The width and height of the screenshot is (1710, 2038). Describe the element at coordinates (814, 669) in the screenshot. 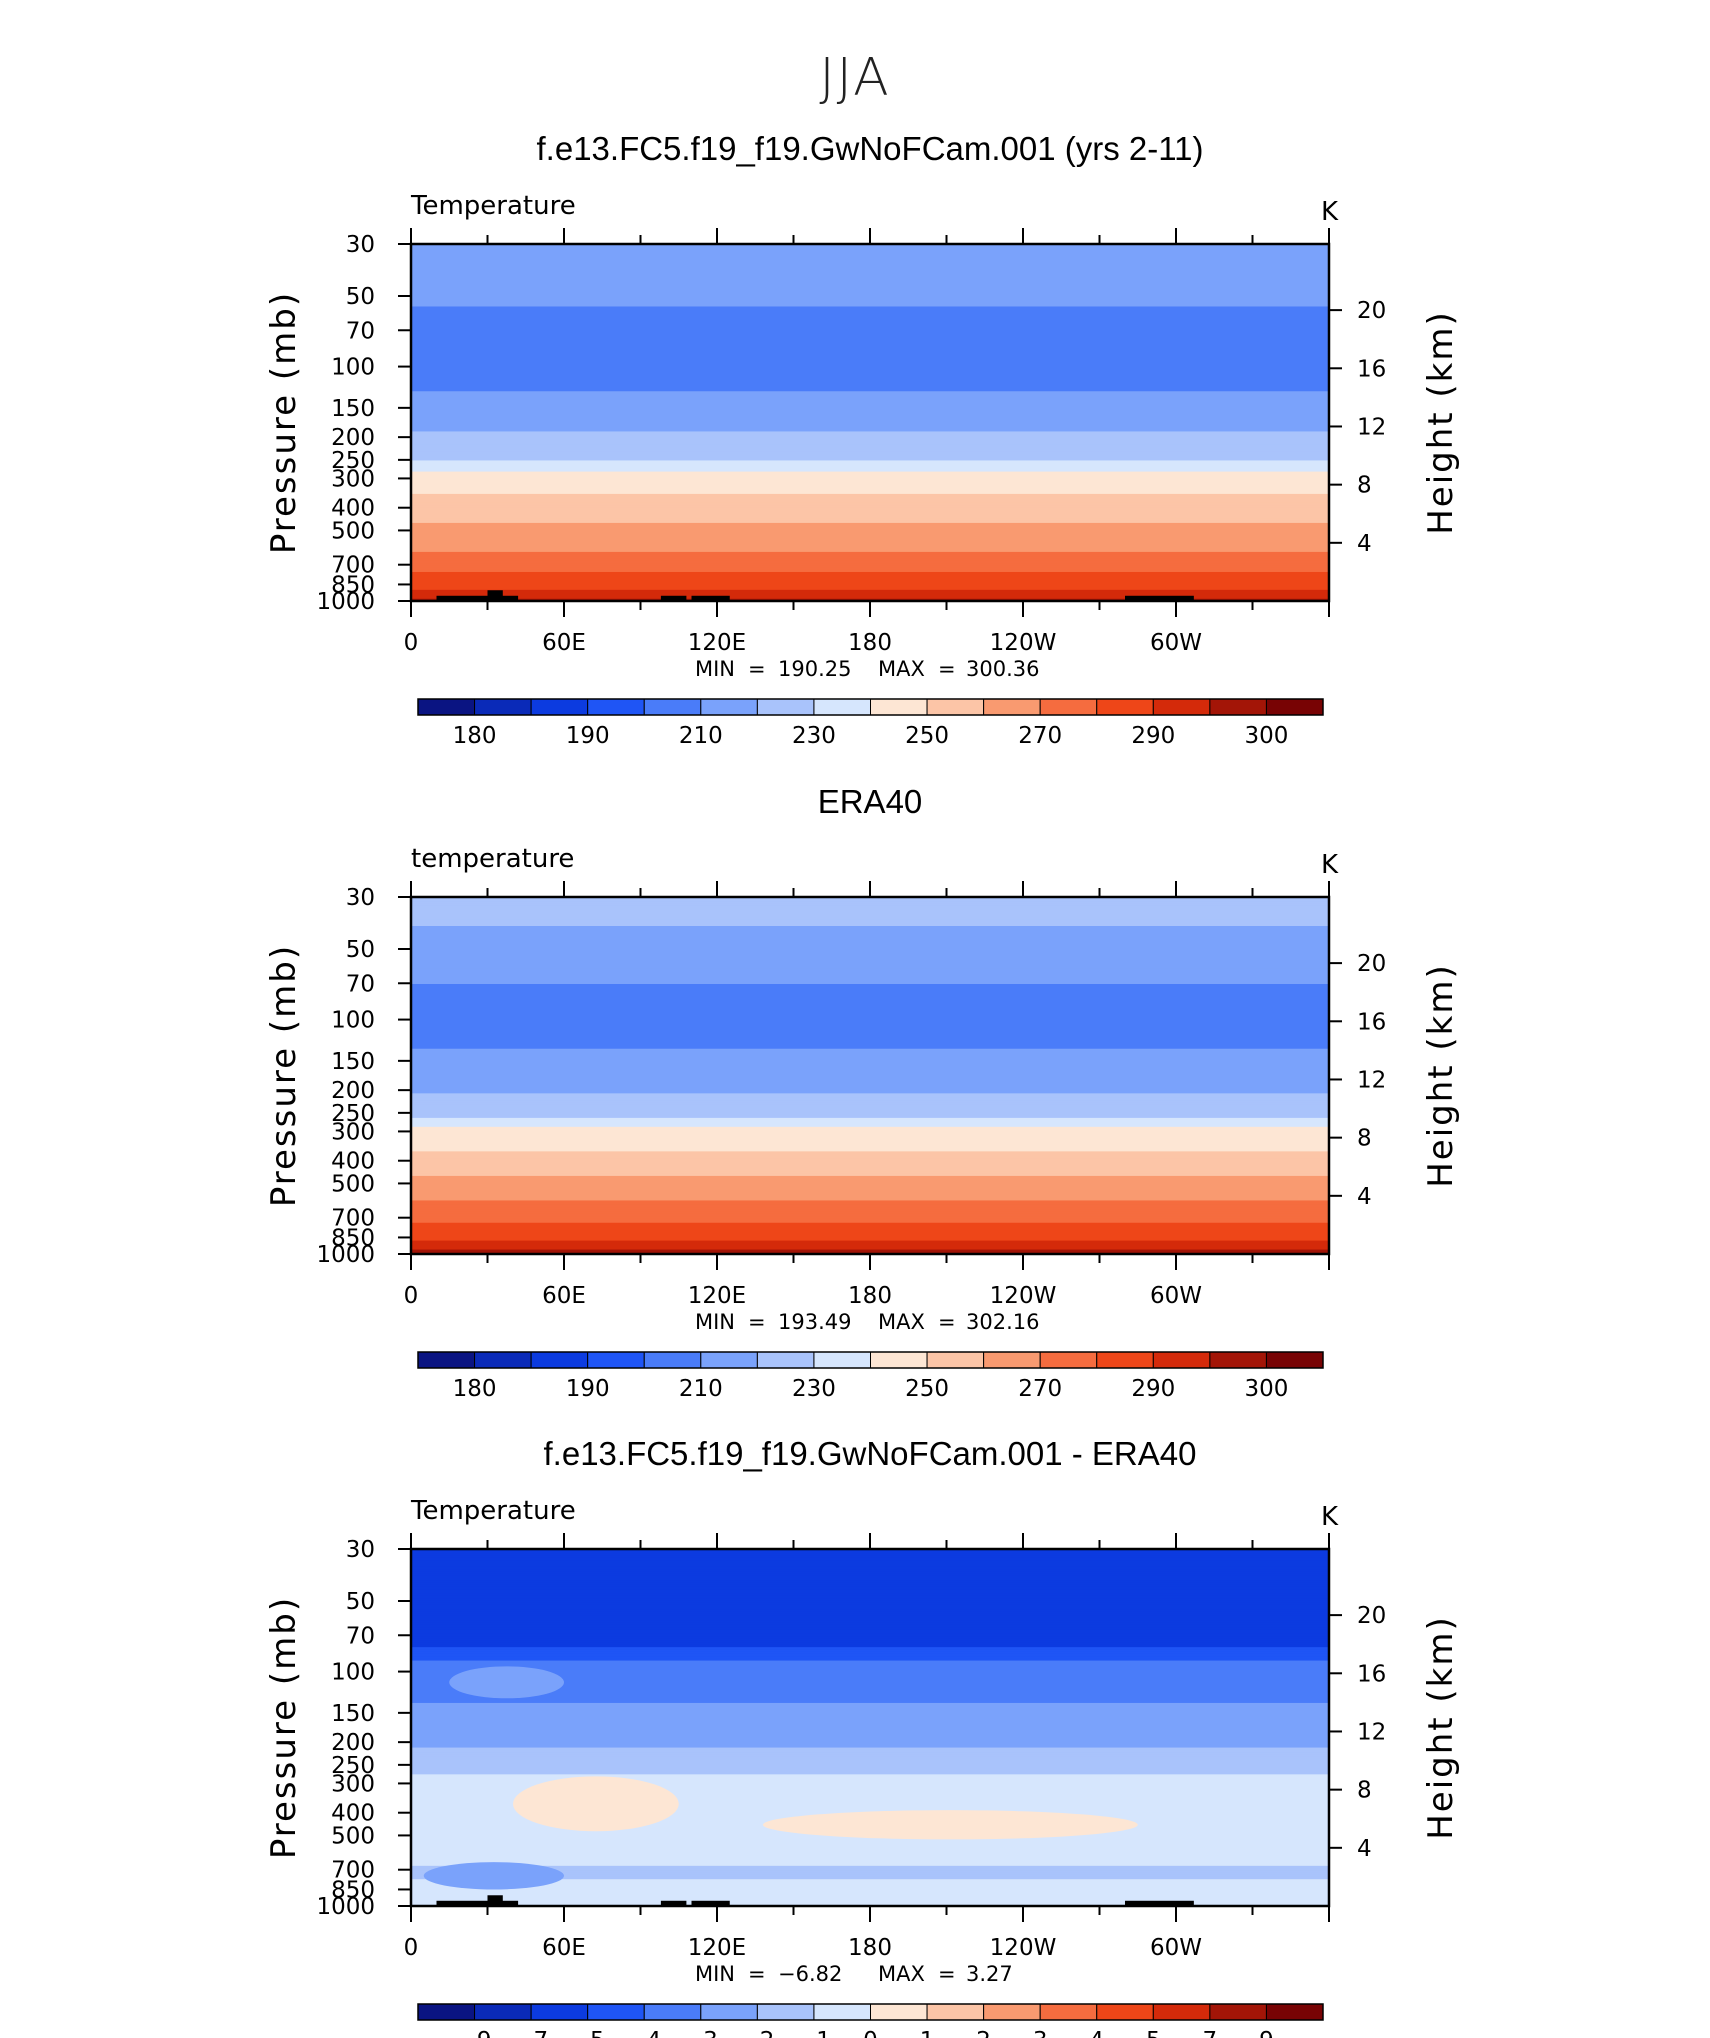

I see `min-value: 190.25` at that location.